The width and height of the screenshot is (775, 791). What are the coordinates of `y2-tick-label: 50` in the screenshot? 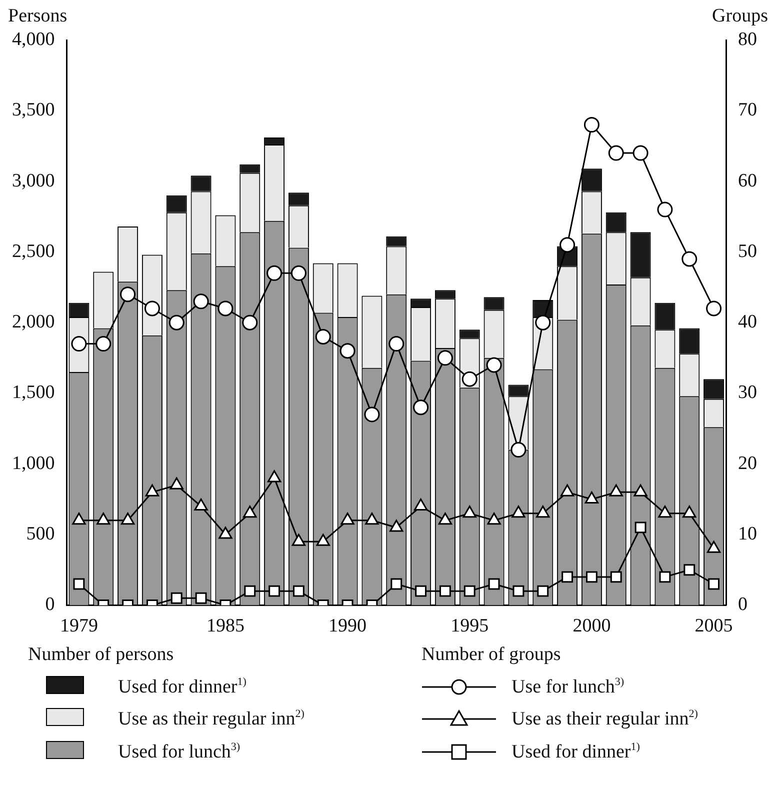 It's located at (747, 251).